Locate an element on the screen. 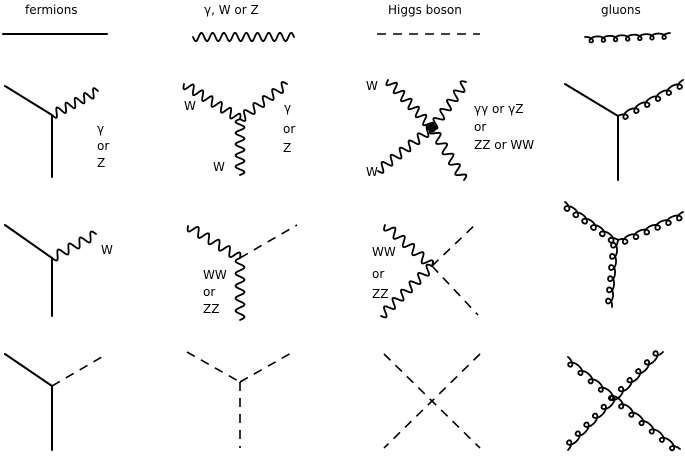 The height and width of the screenshot is (456, 685). gluon-curly-line is located at coordinates (650, 99).